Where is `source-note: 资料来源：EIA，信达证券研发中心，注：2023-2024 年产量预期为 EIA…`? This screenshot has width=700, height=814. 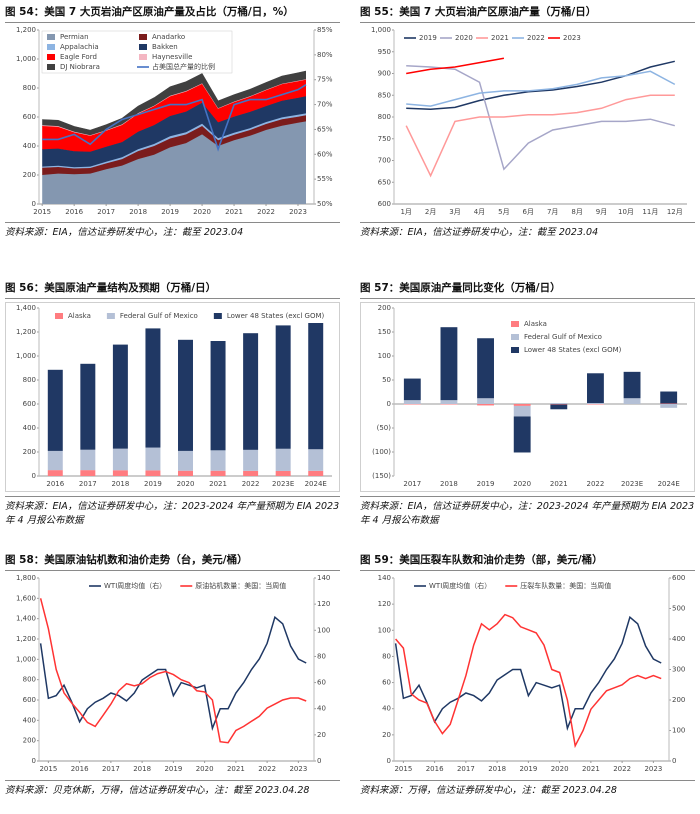 source-note: 资料来源：EIA，信达证券研发中心，注：2023-2024 年产量预期为 EIA… is located at coordinates (527, 512).